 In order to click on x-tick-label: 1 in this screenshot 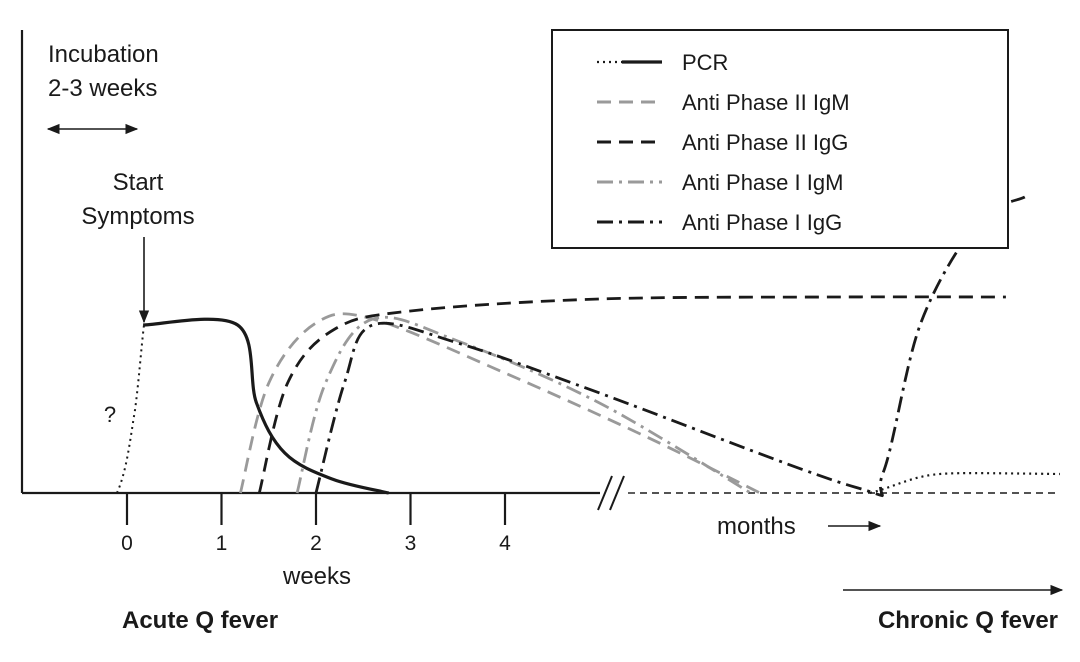, I will do `click(222, 543)`.